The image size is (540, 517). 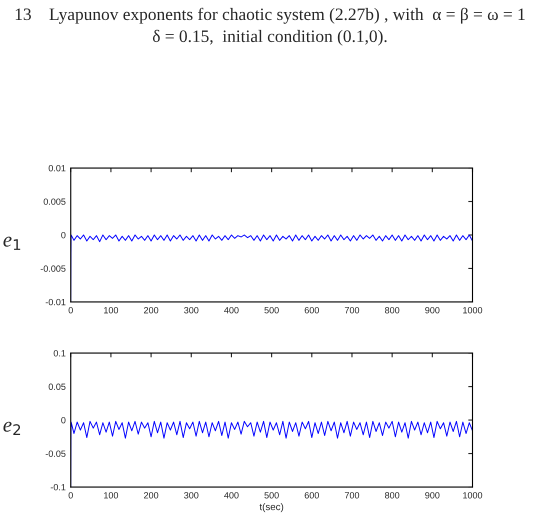 What do you see at coordinates (55, 201) in the screenshot?
I see `y-tick-label: 0.005` at bounding box center [55, 201].